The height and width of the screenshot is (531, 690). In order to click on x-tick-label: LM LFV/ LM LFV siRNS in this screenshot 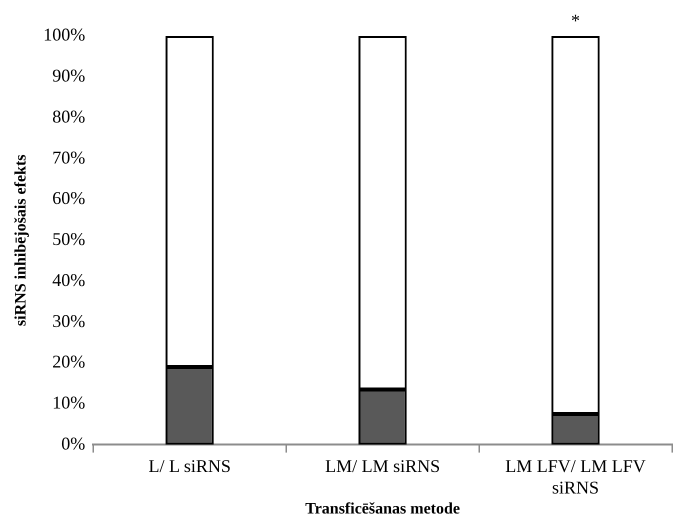, I will do `click(575, 477)`.